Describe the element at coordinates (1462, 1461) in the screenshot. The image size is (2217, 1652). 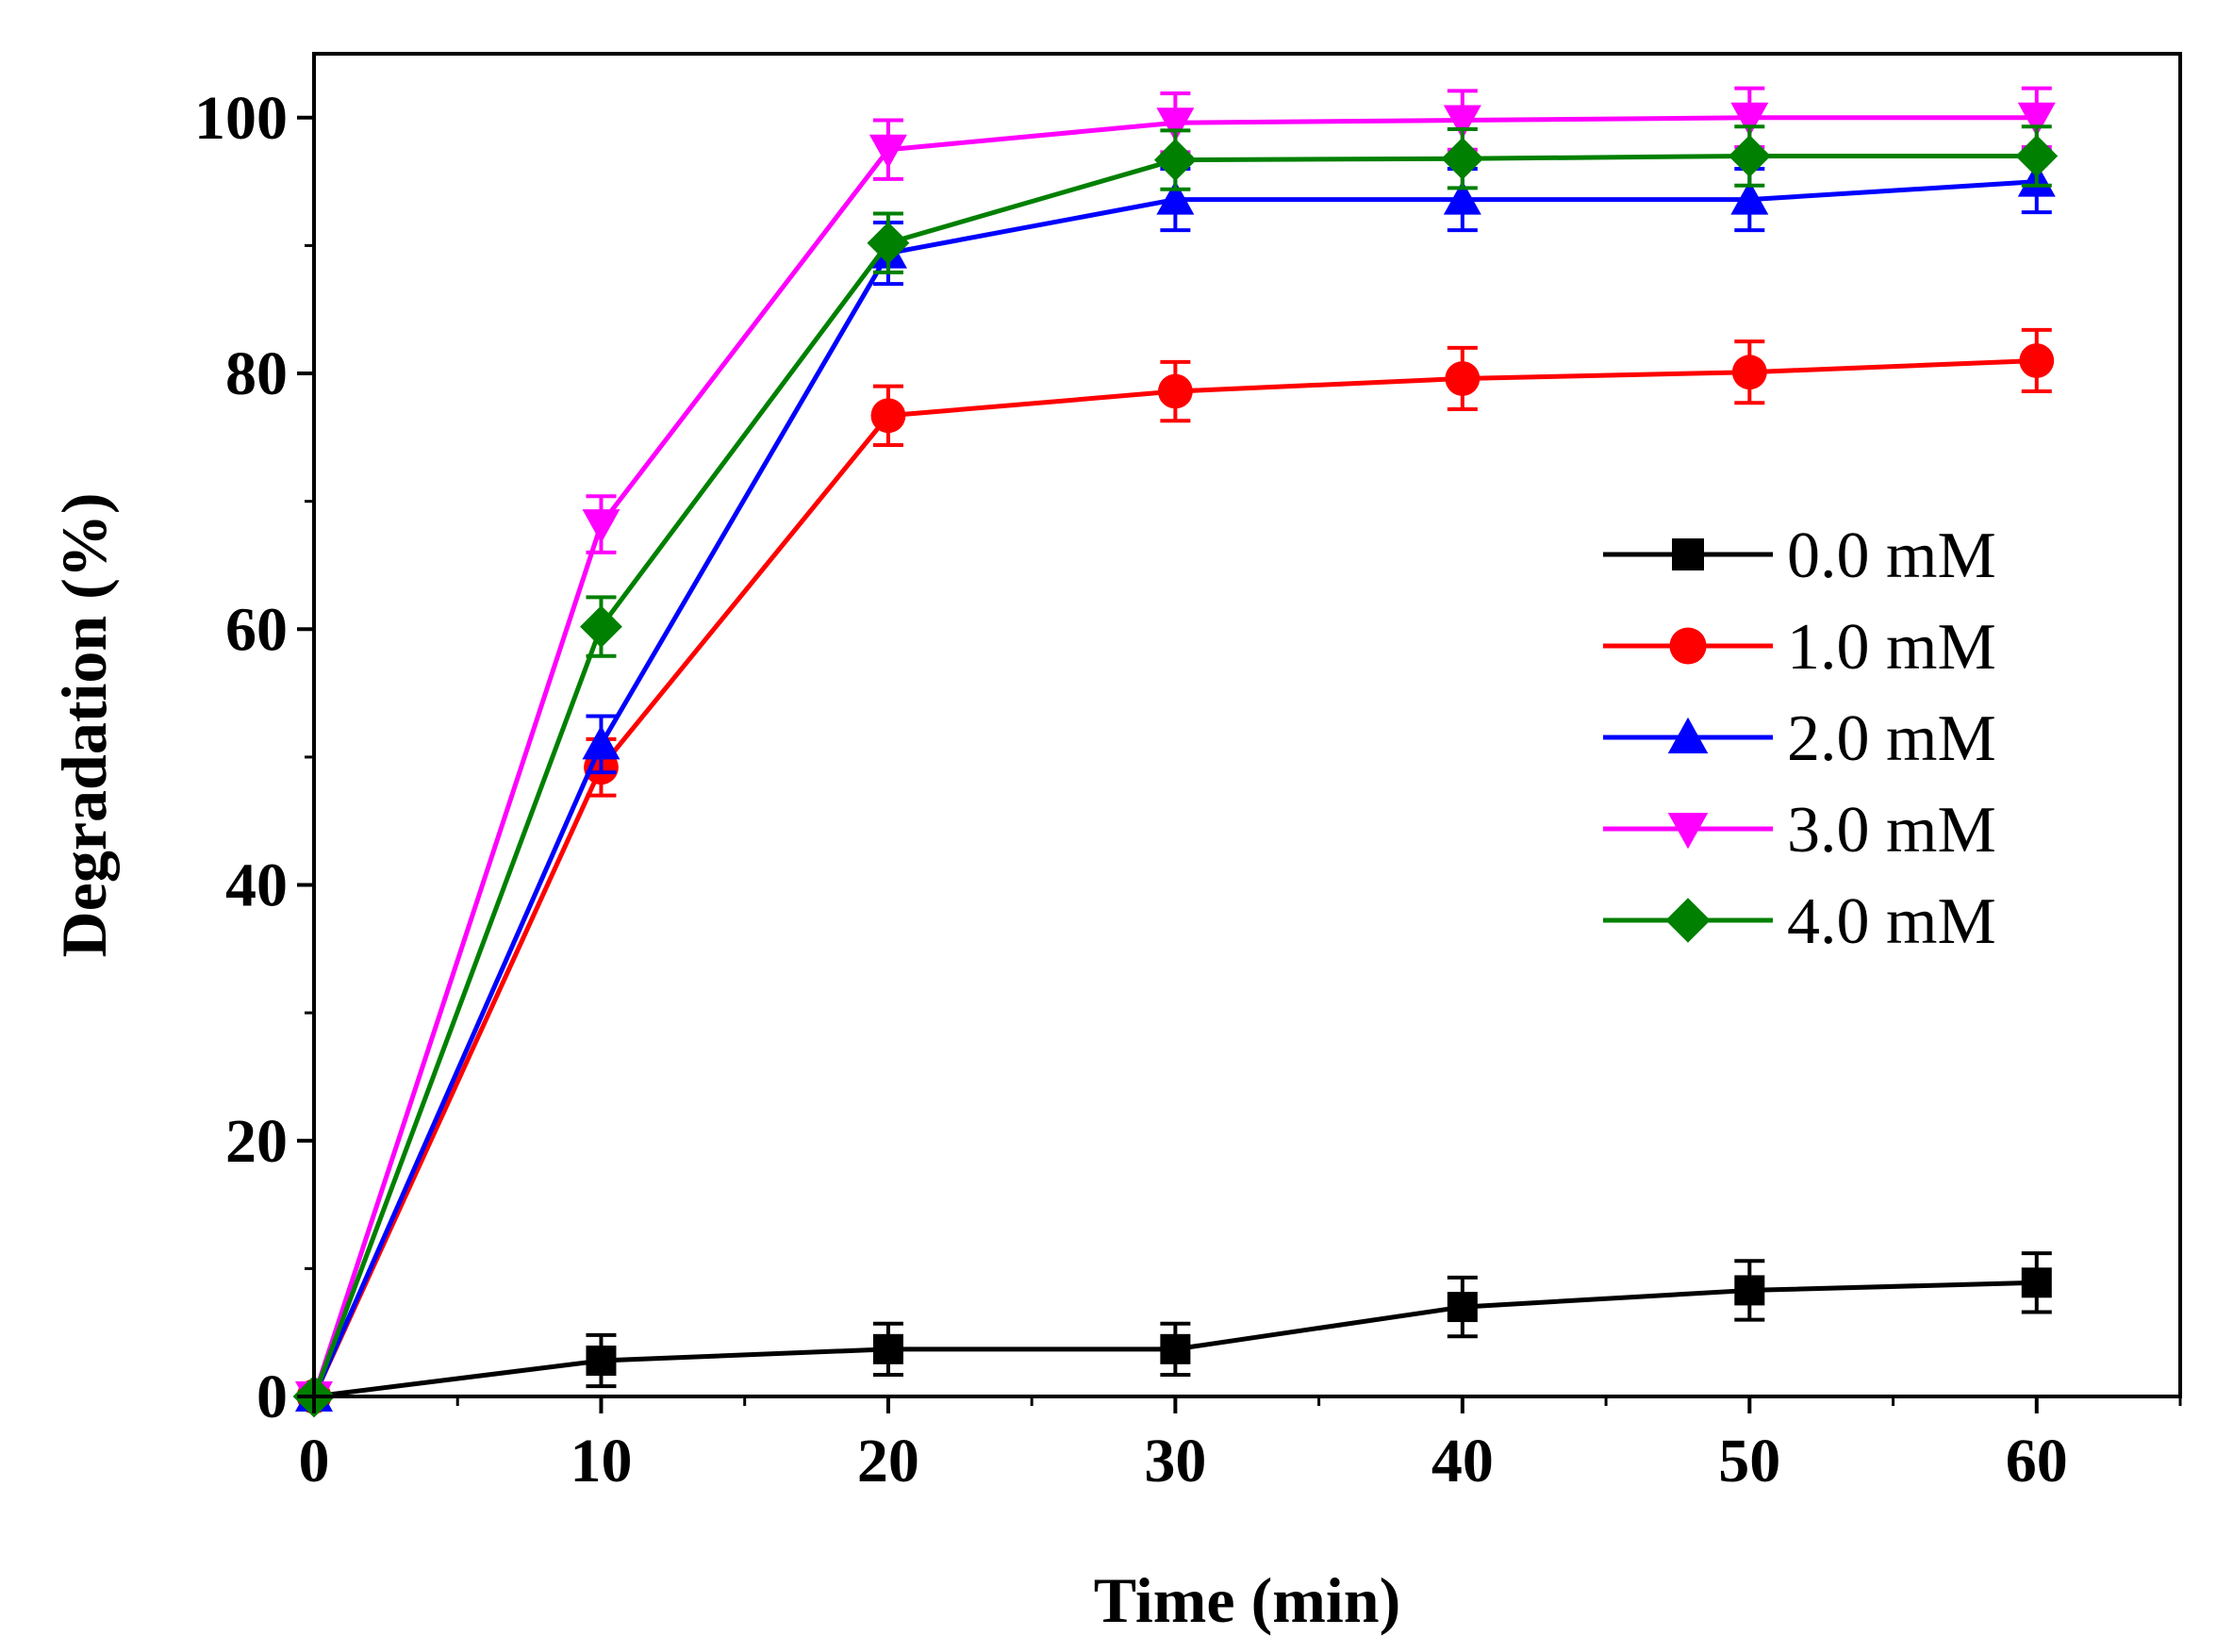
I see `x-tick-label: 40` at that location.